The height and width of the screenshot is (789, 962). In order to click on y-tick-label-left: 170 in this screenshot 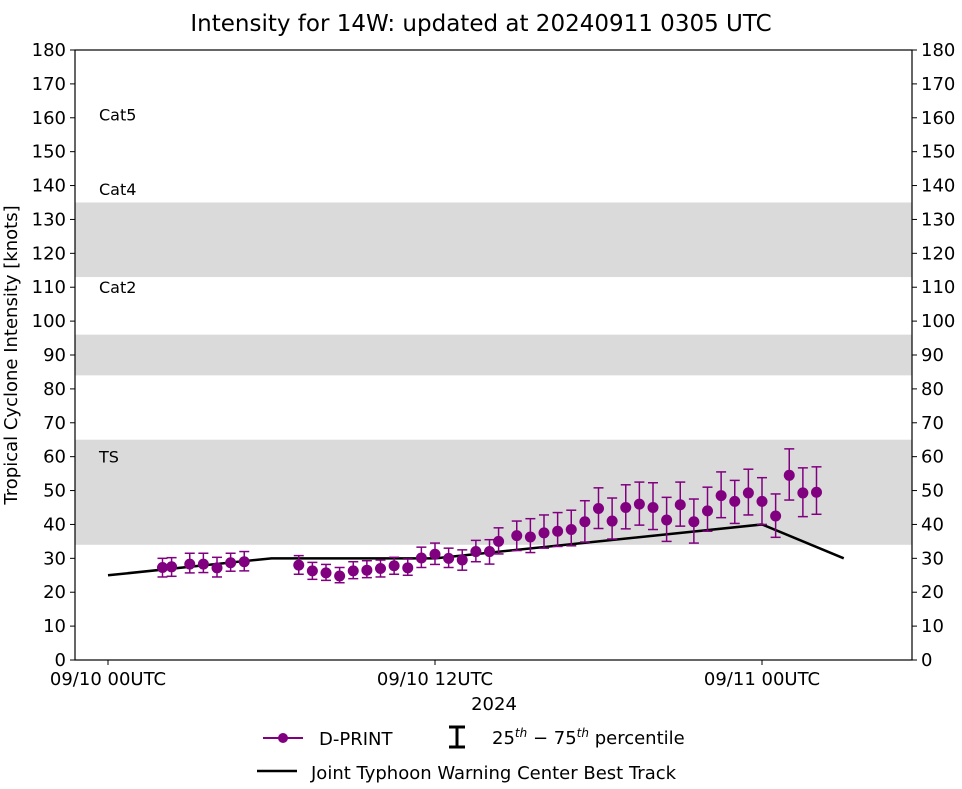, I will do `click(49, 84)`.